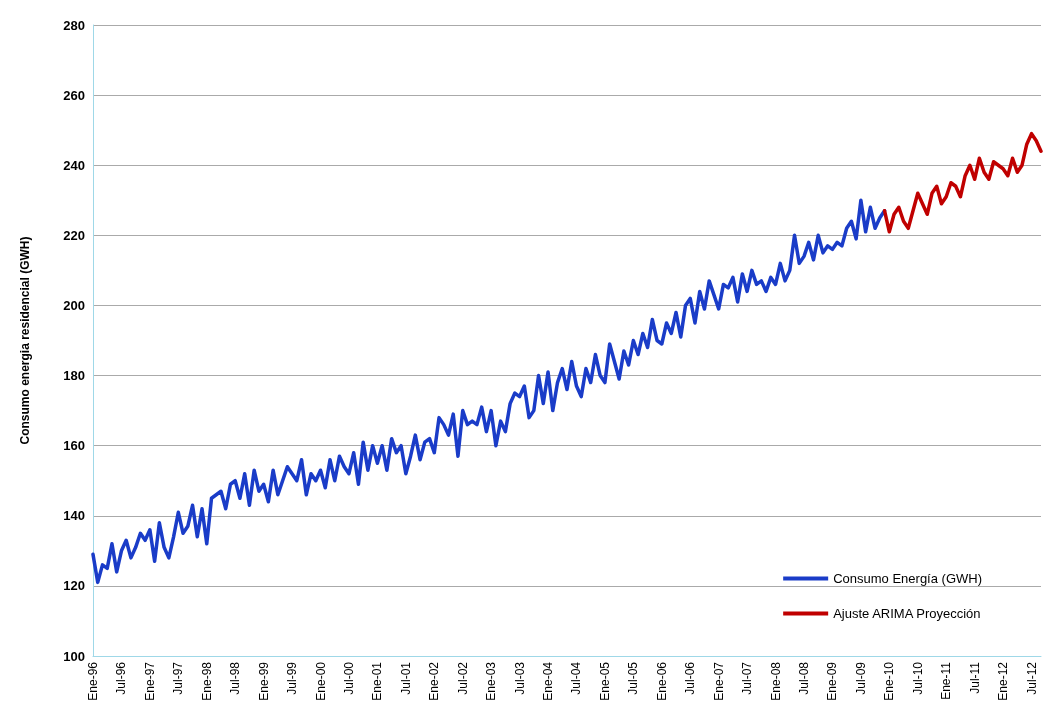  Describe the element at coordinates (377, 681) in the screenshot. I see `x-tick-label: Ene-01` at that location.